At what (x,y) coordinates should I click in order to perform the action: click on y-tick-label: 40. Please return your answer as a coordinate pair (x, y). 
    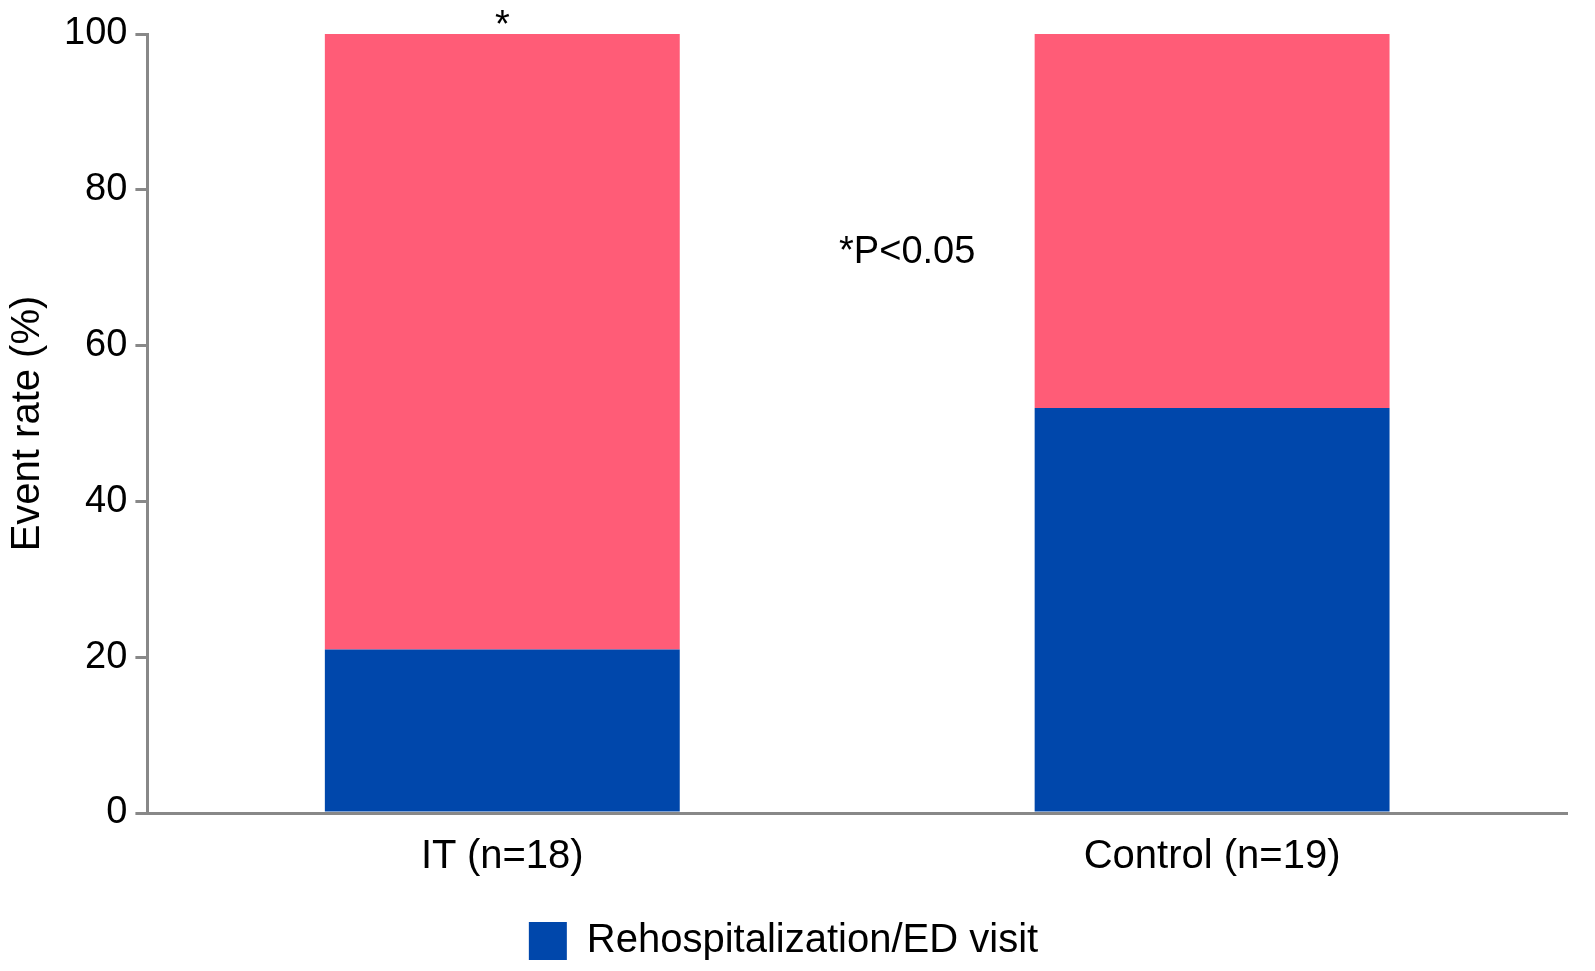
    Looking at the image, I should click on (106, 498).